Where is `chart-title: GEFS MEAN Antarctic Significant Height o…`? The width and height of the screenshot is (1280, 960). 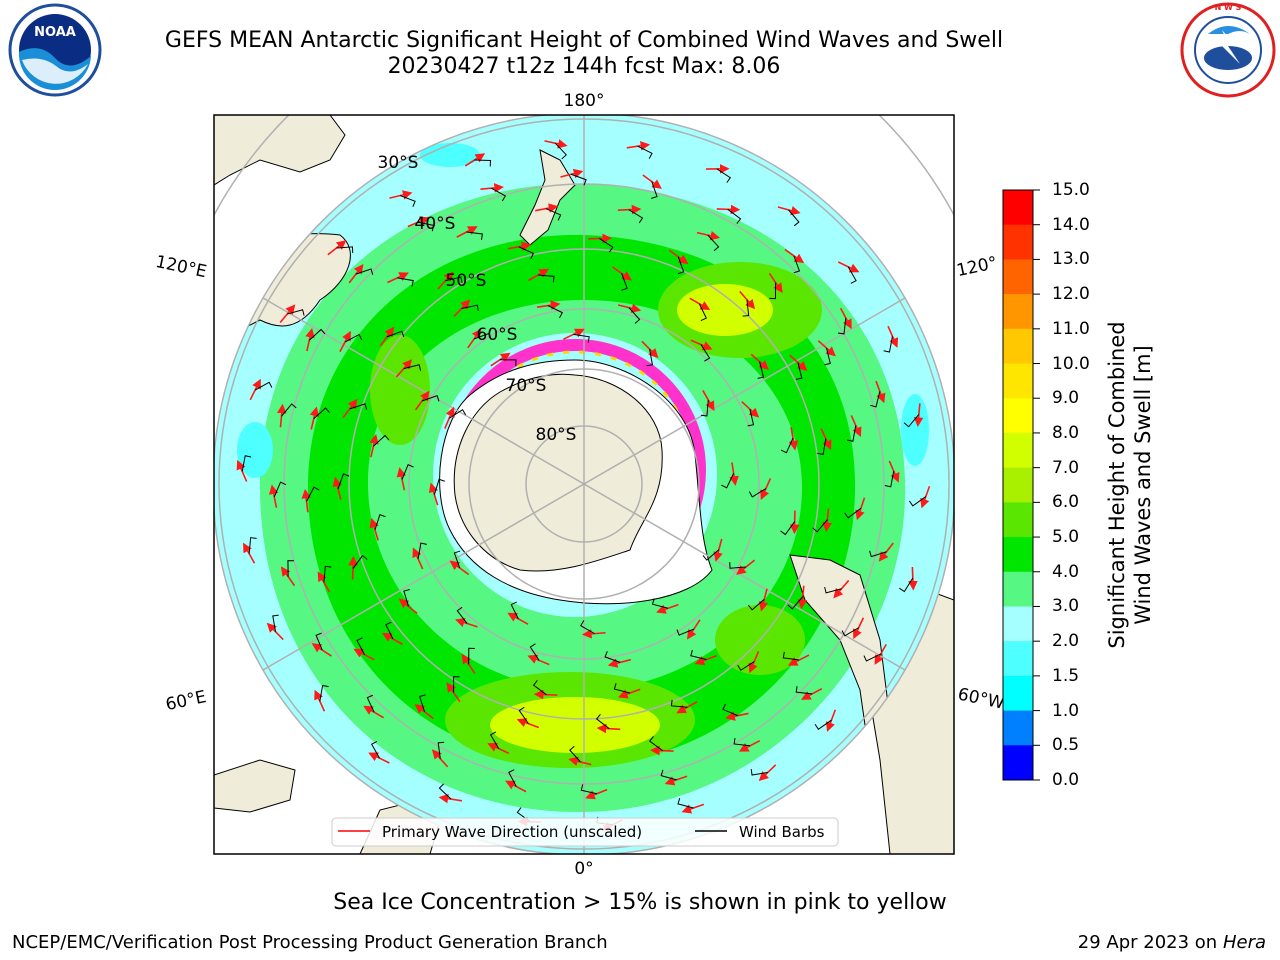 chart-title: GEFS MEAN Antarctic Significant Height o… is located at coordinates (584, 40).